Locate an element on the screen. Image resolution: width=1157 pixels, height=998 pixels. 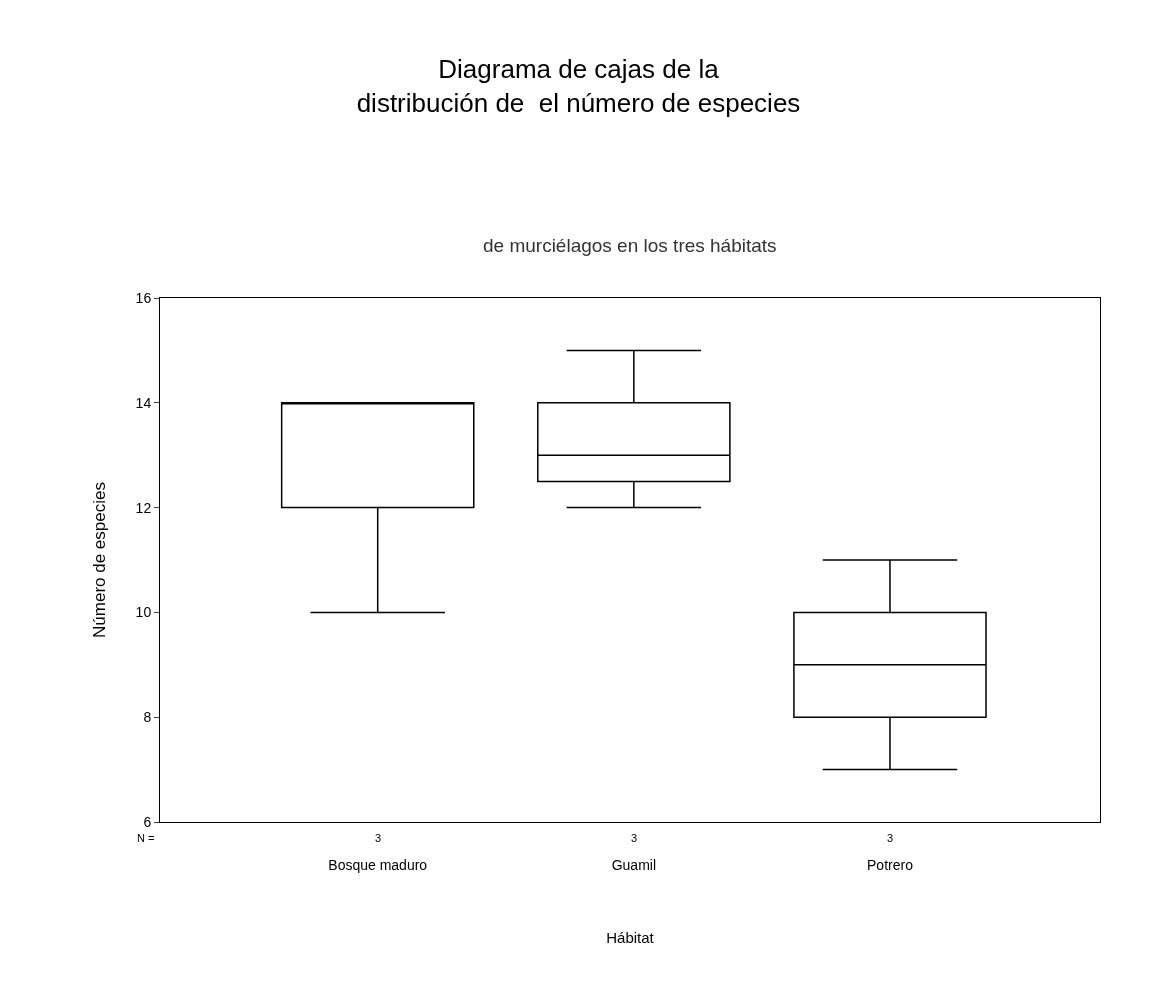
x-tick-label: Guamil is located at coordinates (634, 864).